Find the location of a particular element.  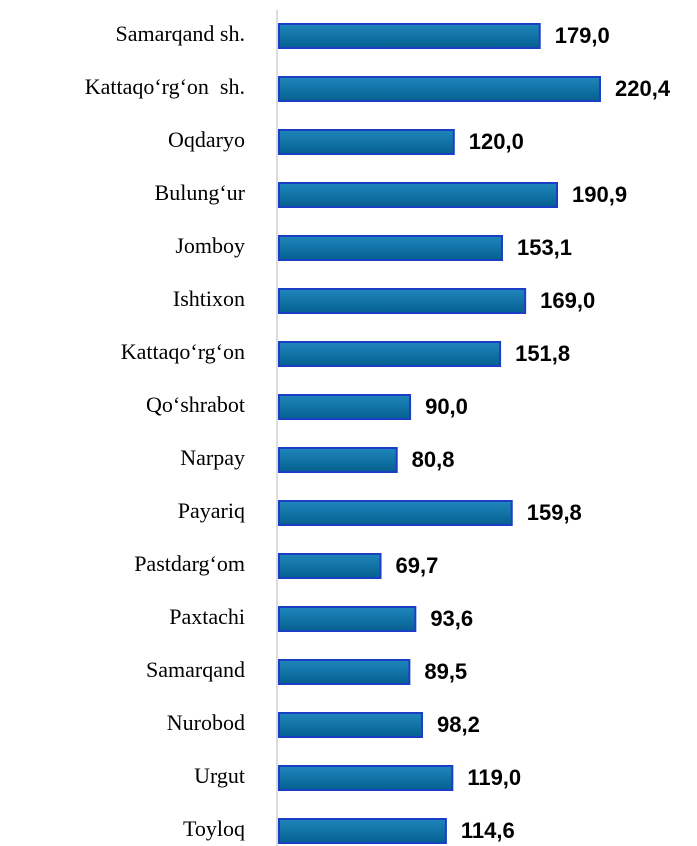

value-label: 89,5 is located at coordinates (445, 671).